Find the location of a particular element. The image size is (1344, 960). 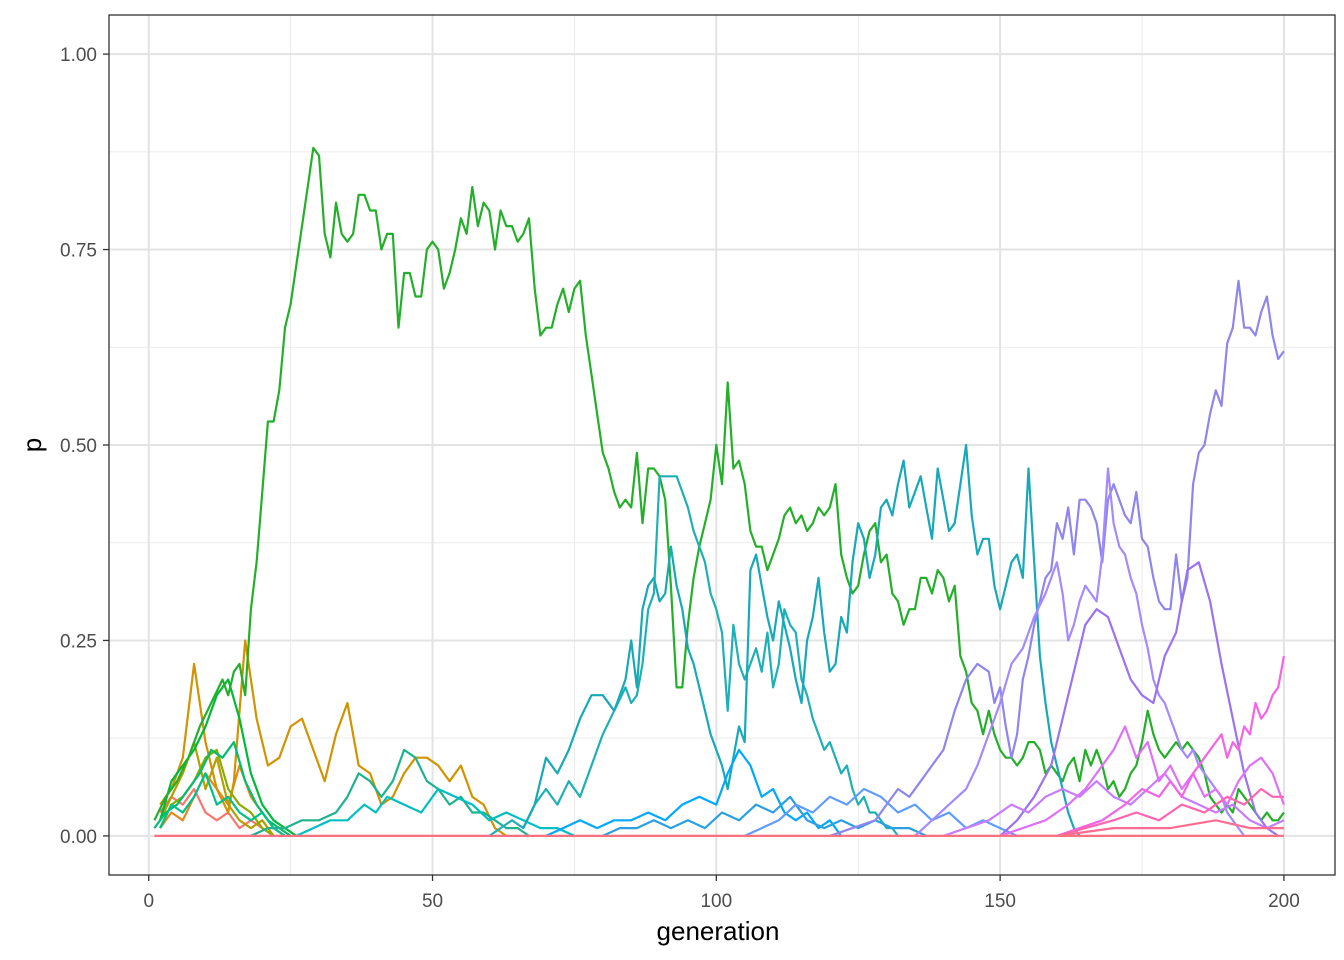

x-axis-title: generation is located at coordinates (718, 931).